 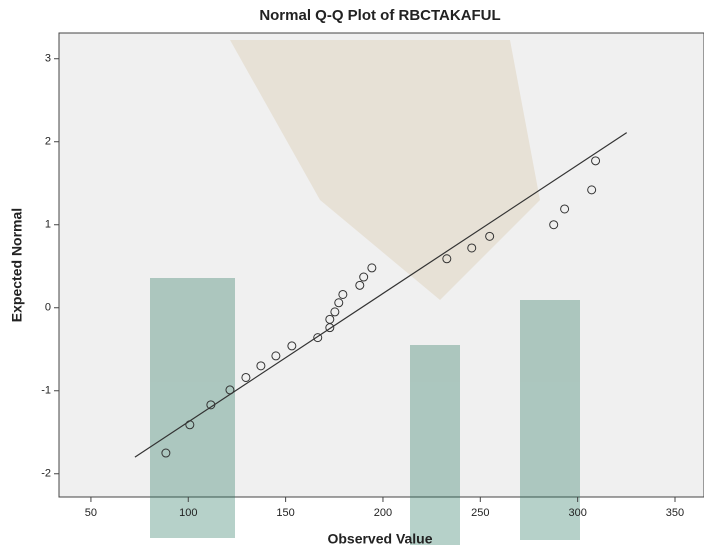 What do you see at coordinates (46, 391) in the screenshot?
I see `y-tick-label: -1` at bounding box center [46, 391].